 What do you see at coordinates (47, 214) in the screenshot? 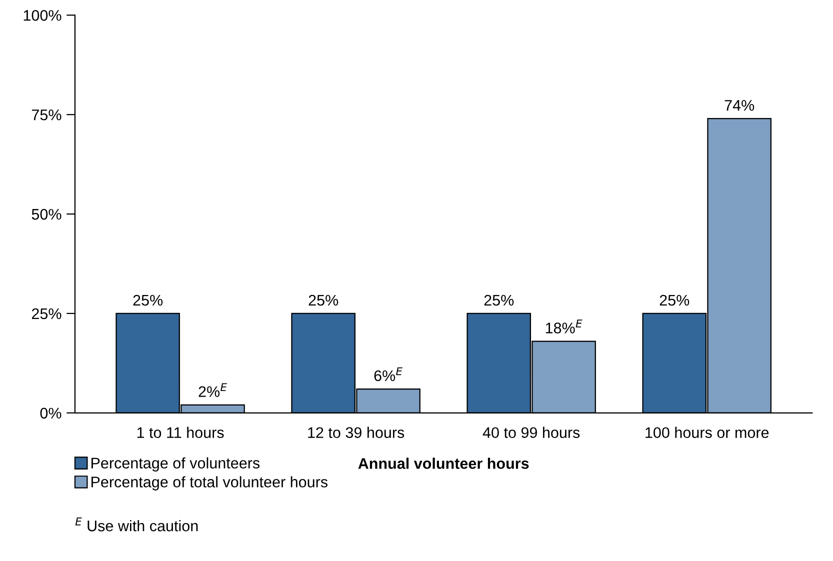
I see `y-tick-label: 50%` at bounding box center [47, 214].